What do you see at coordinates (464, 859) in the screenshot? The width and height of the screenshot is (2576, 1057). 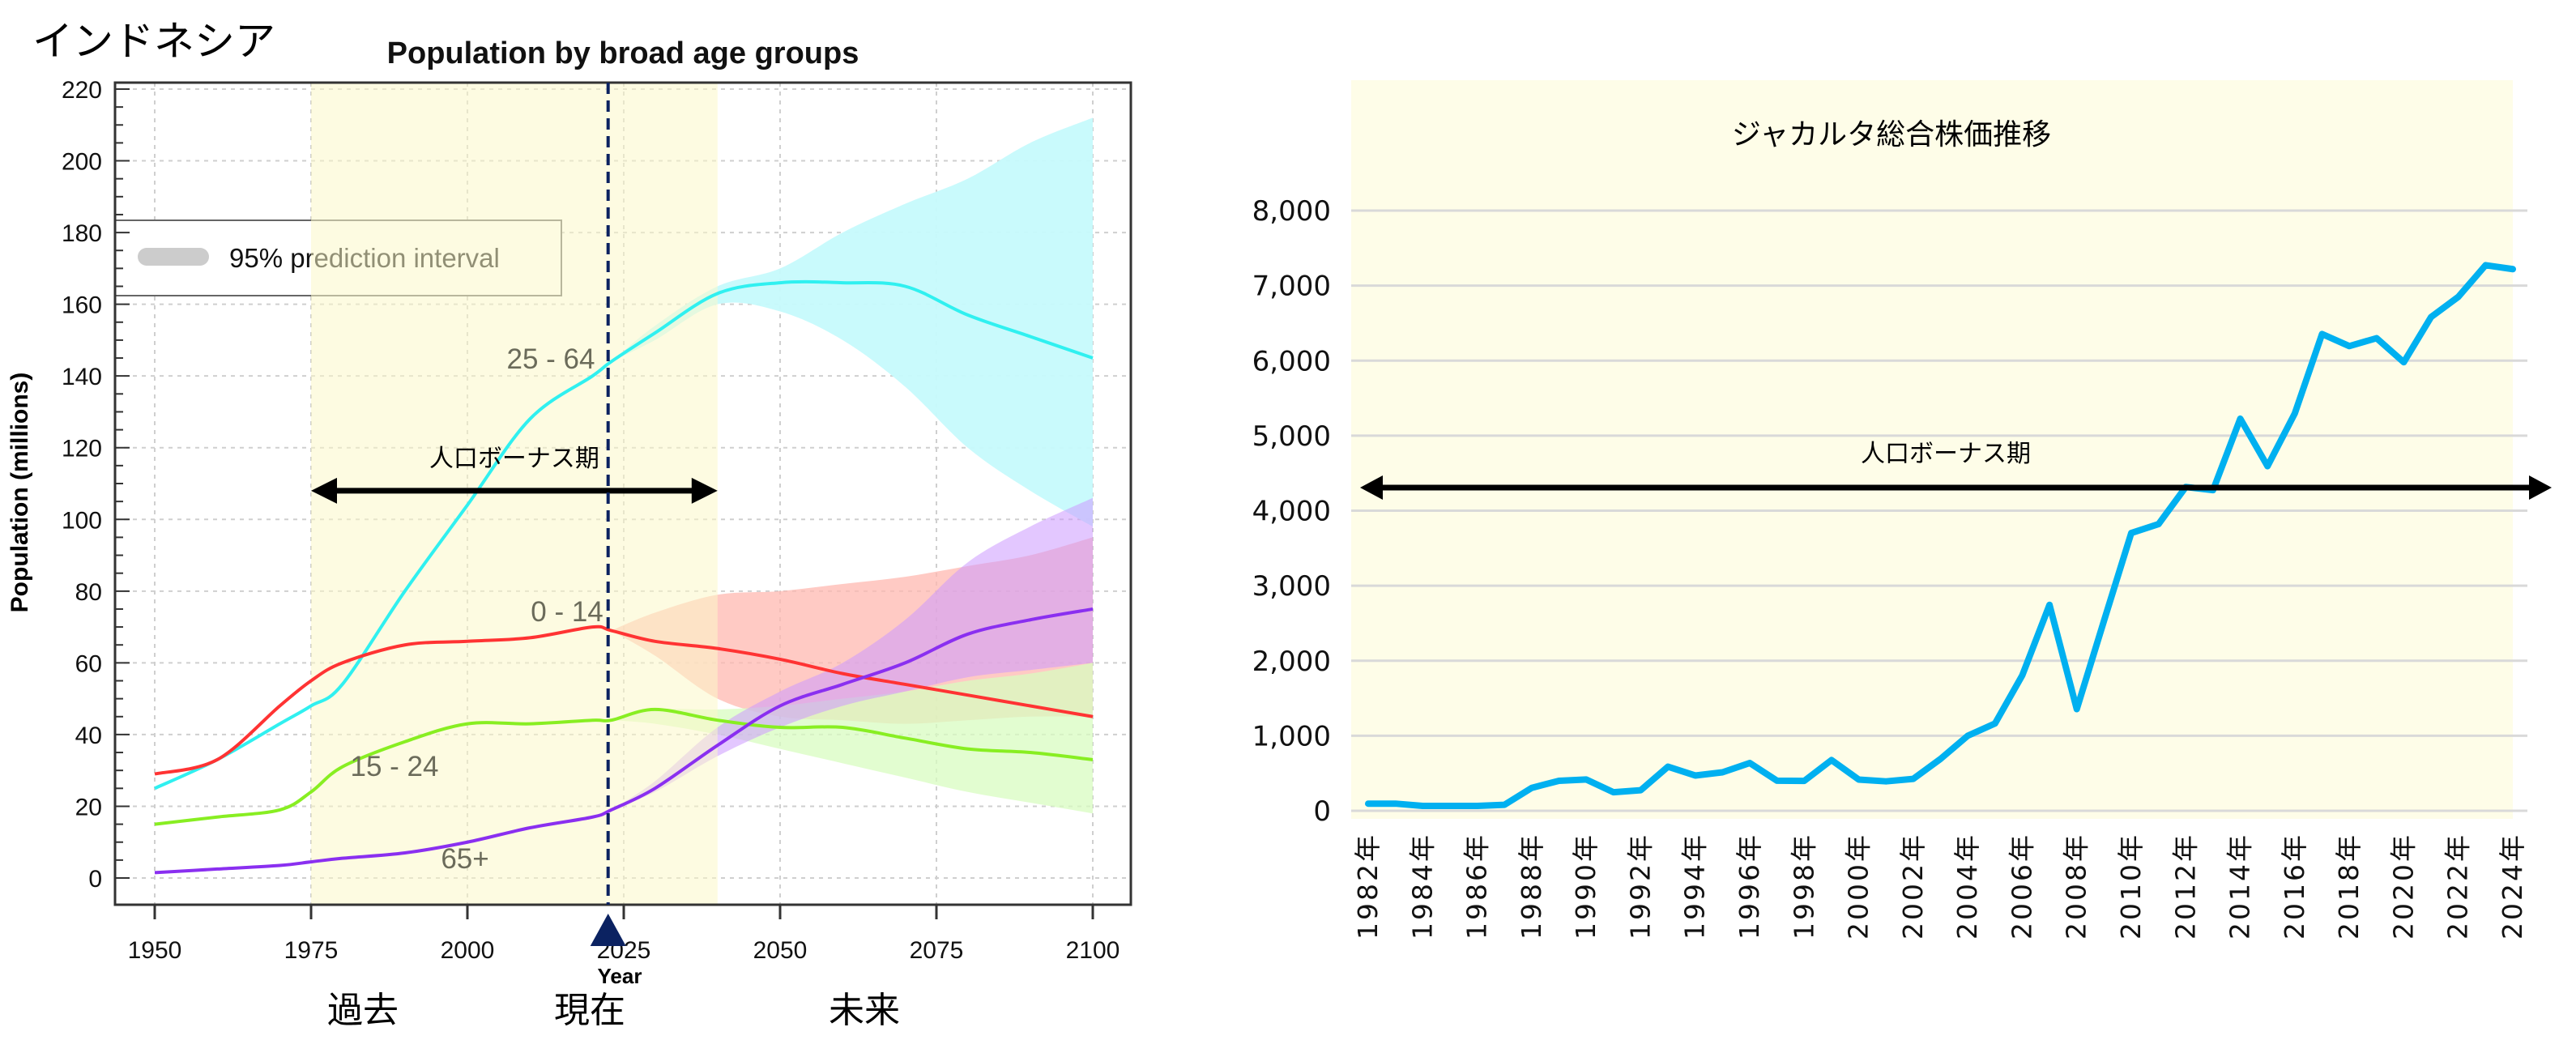 I see `series-label: 65+` at bounding box center [464, 859].